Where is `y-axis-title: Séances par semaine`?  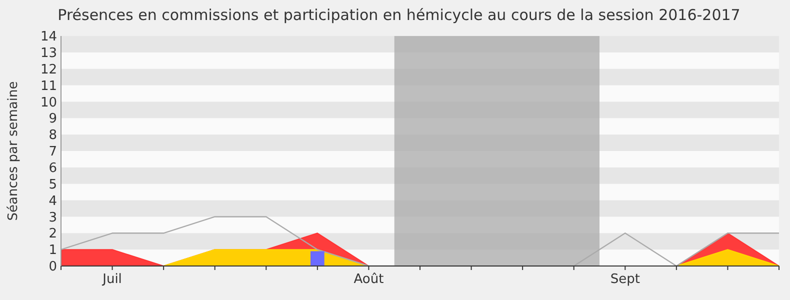 y-axis-title: Séances par semaine is located at coordinates (13, 151).